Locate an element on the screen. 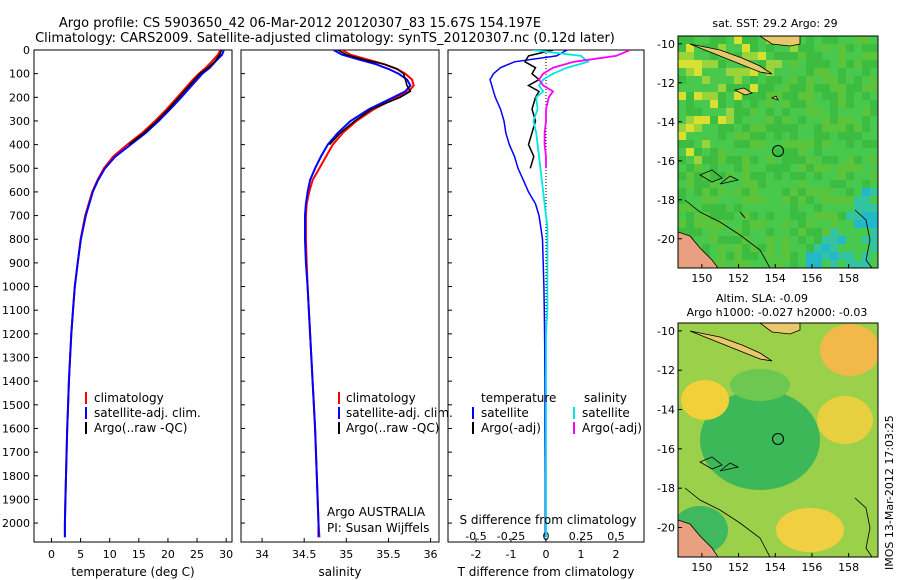  sla-map-frame is located at coordinates (778, 440).